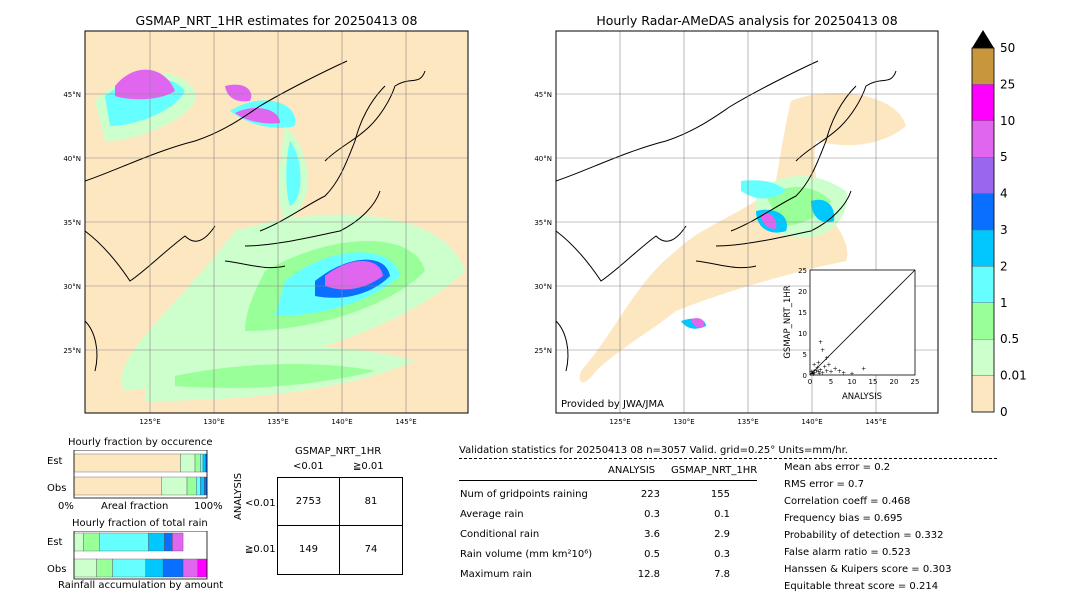 The height and width of the screenshot is (612, 1080). What do you see at coordinates (1004, 412) in the screenshot?
I see `colorbar-label: 0` at bounding box center [1004, 412].